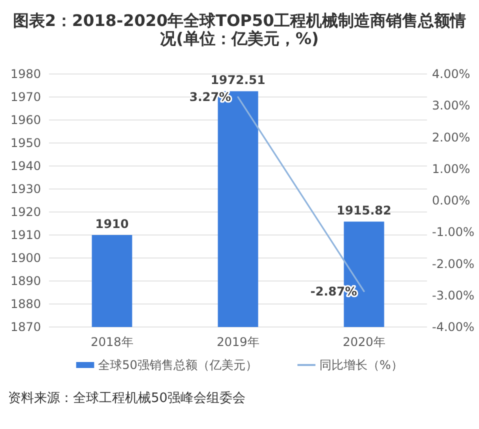 Image resolution: width=479 pixels, height=429 pixels. Describe the element at coordinates (25, 189) in the screenshot. I see `y-tick-label: 1930` at that location.